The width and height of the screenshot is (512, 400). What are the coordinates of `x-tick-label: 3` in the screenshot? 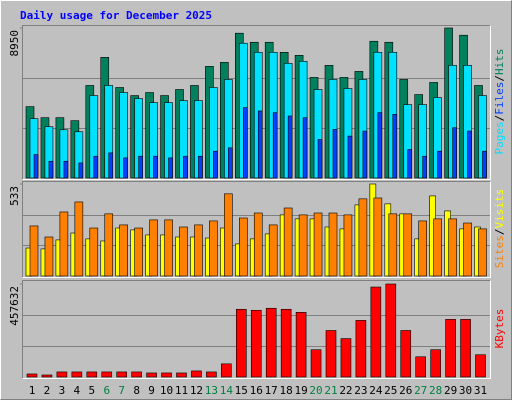 It's located at (62, 390).